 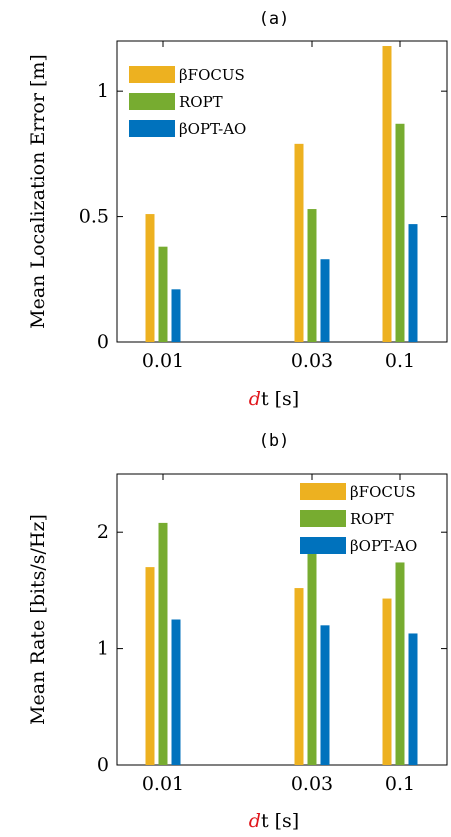 I want to click on chart1-x-tick-label: 0.03, so click(x=312, y=361).